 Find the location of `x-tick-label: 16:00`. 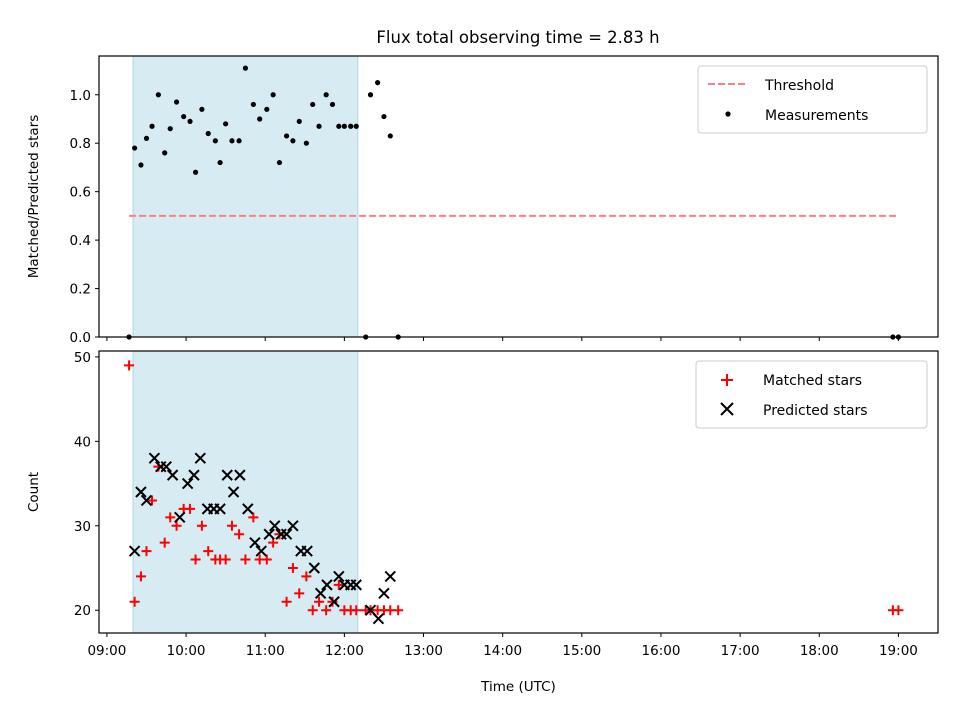

x-tick-label: 16:00 is located at coordinates (661, 651).